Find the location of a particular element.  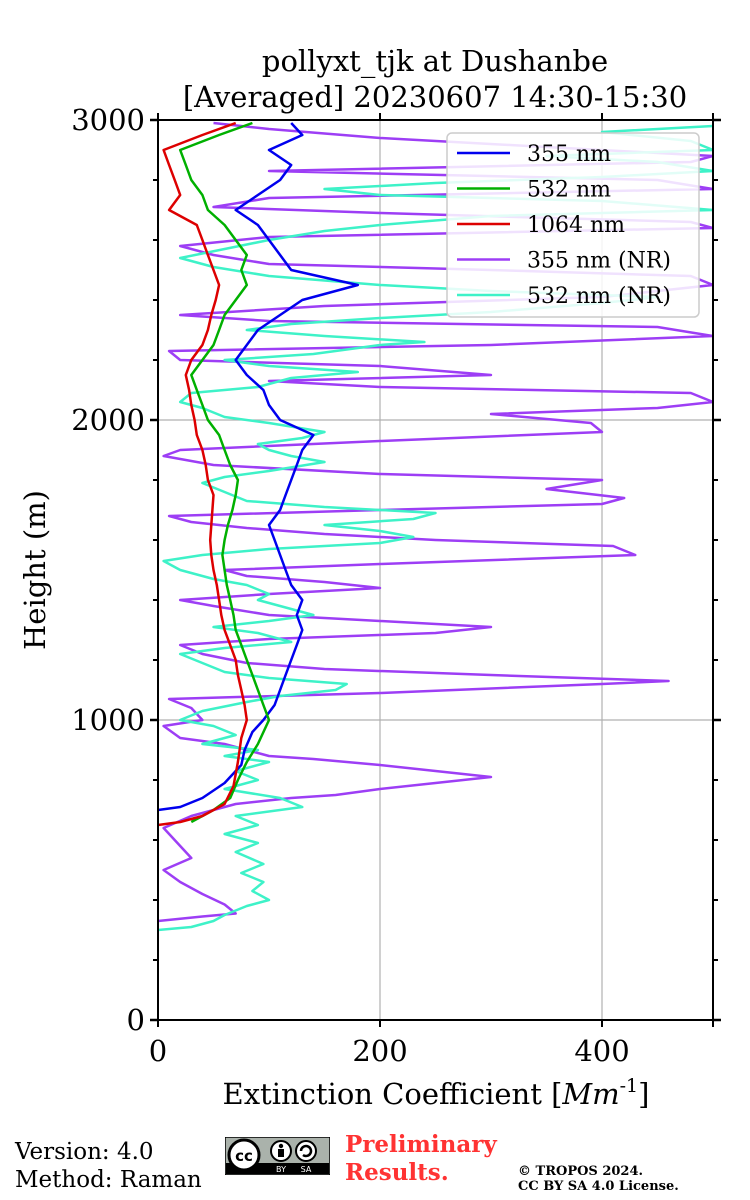

svg-text: SA is located at coordinates (306, 1169).